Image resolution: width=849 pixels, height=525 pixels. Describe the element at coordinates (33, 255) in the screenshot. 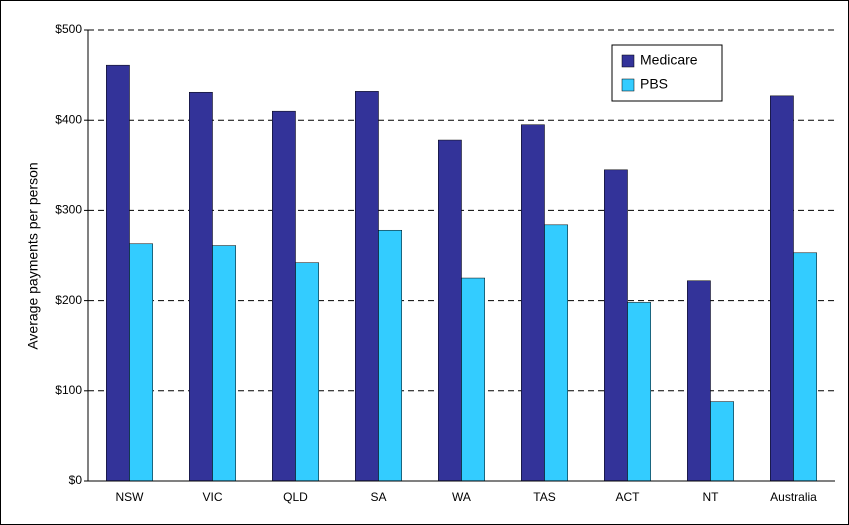

I see `y-axis-title: Average payments per person` at that location.